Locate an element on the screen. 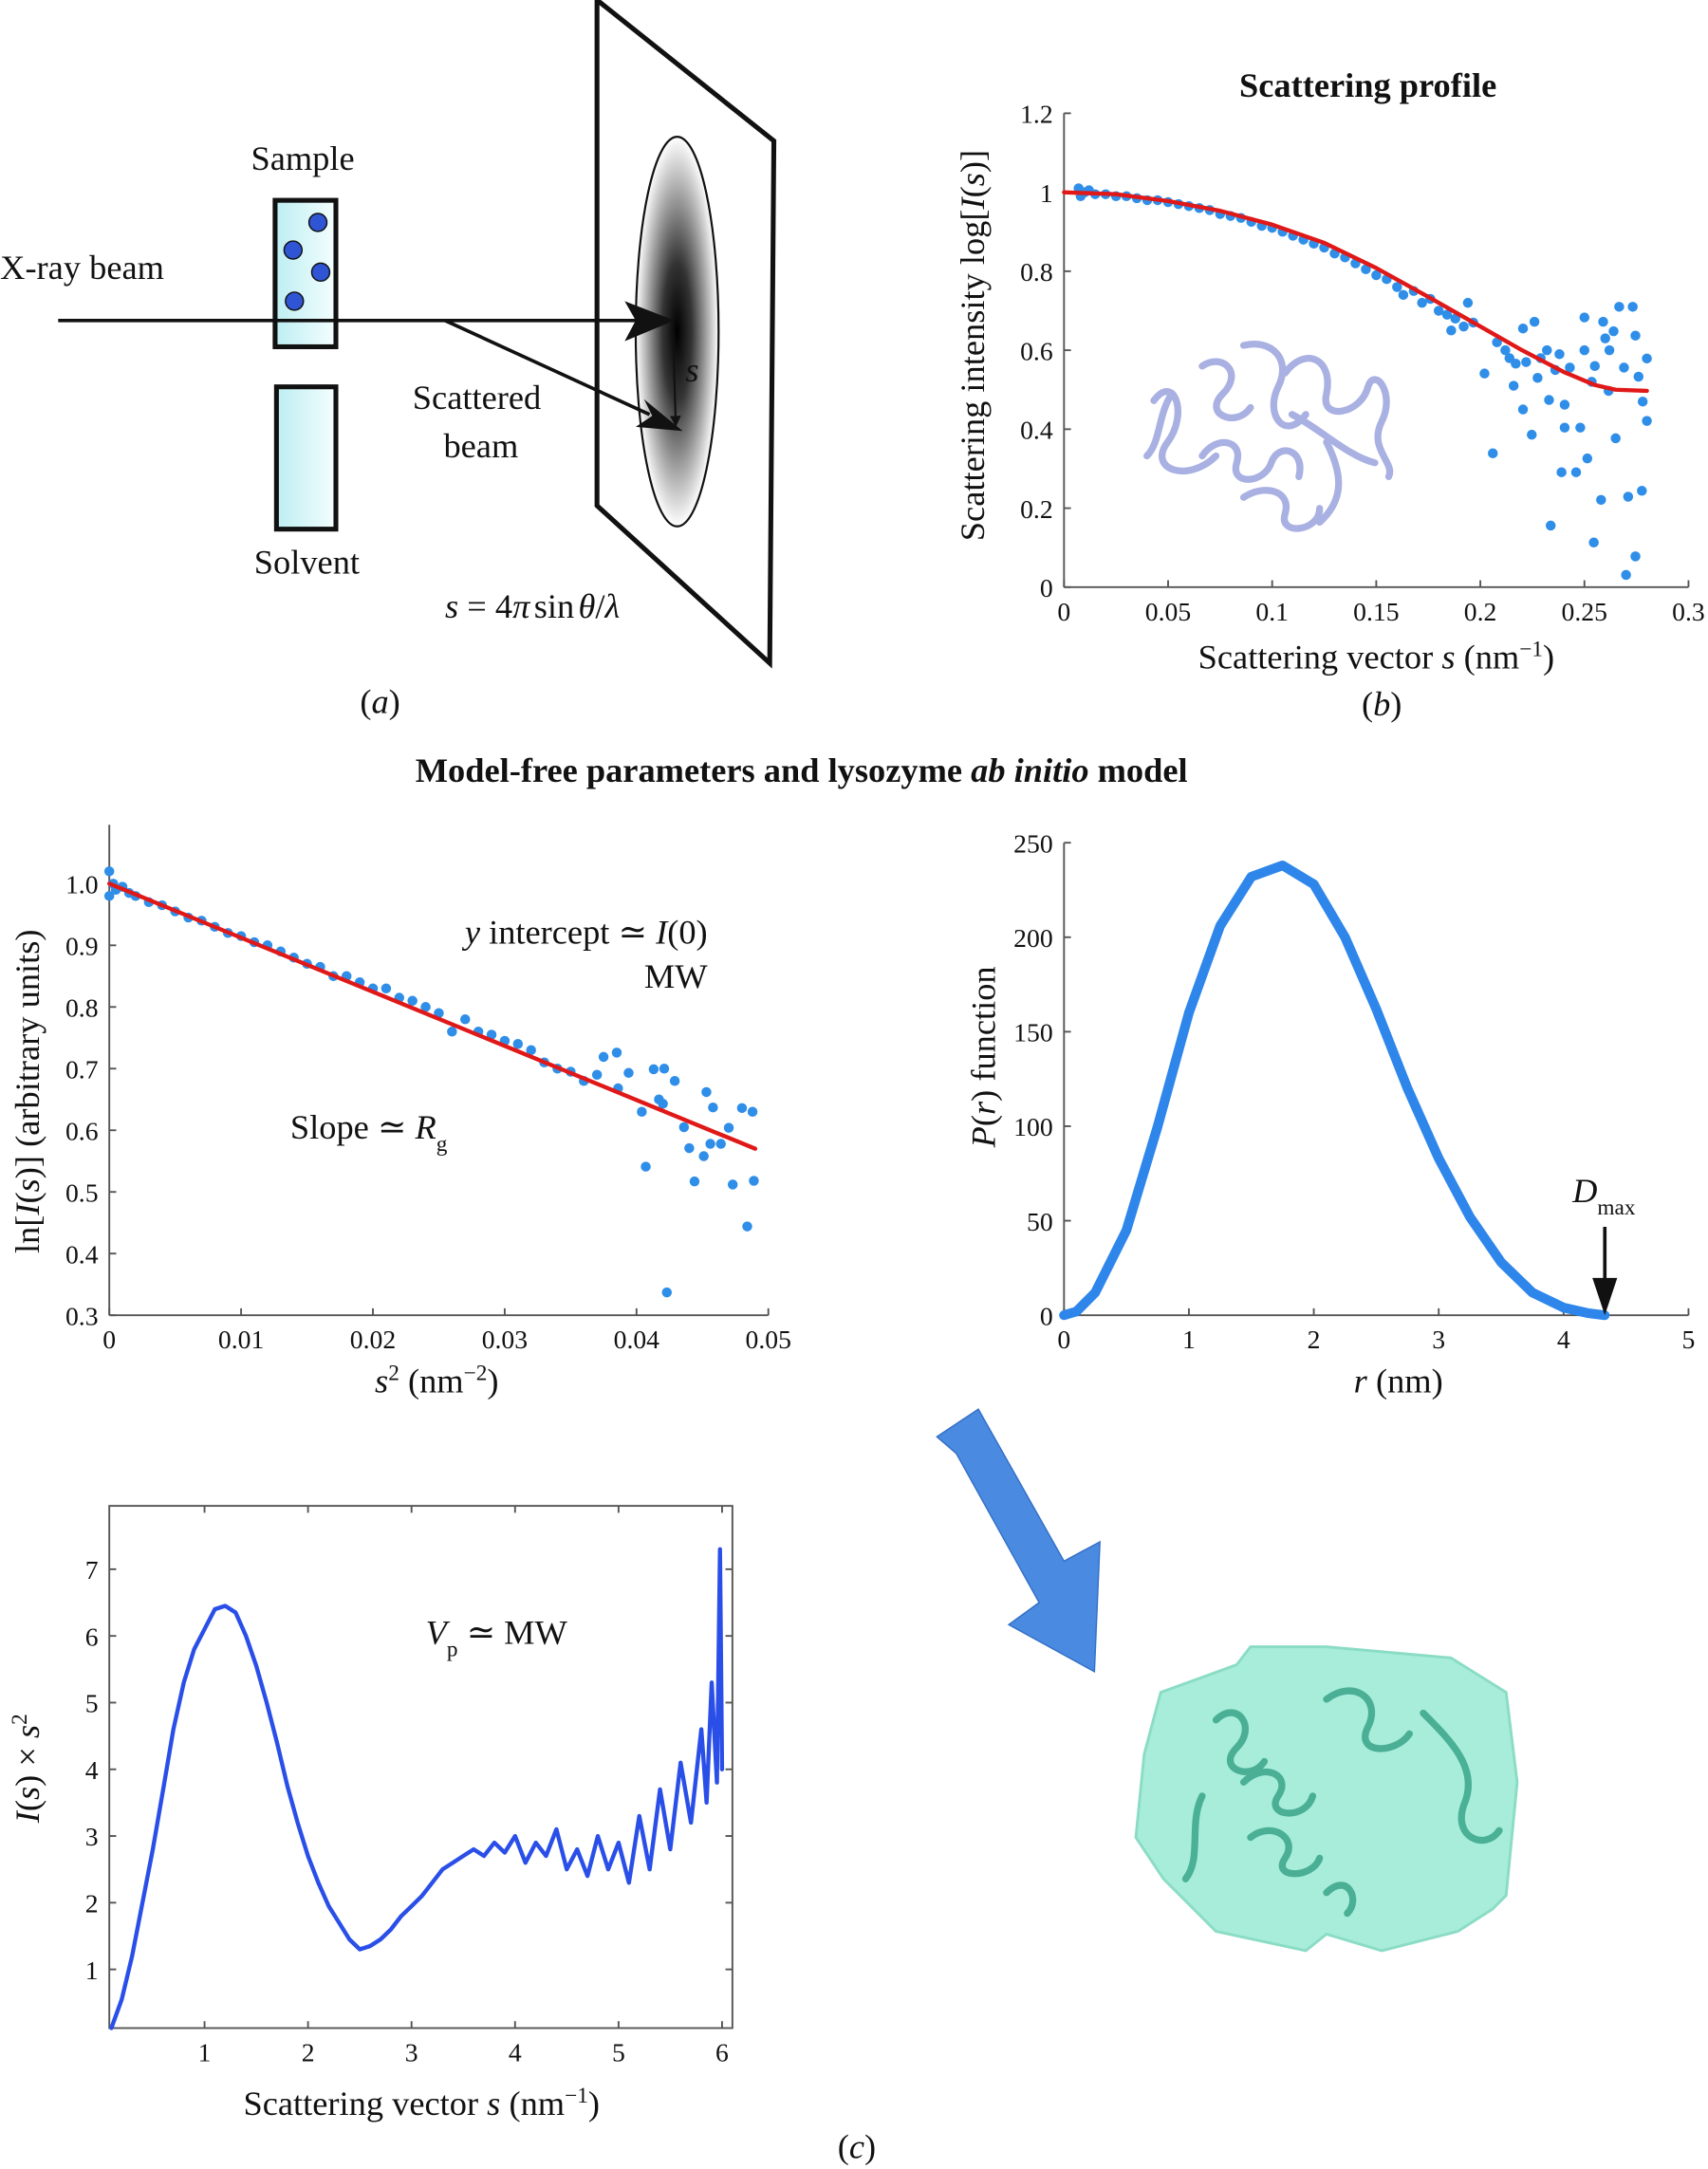 The height and width of the screenshot is (2169, 1708). y-axis-label: ln[I(s)] (arbitrary units) is located at coordinates (28, 1091).